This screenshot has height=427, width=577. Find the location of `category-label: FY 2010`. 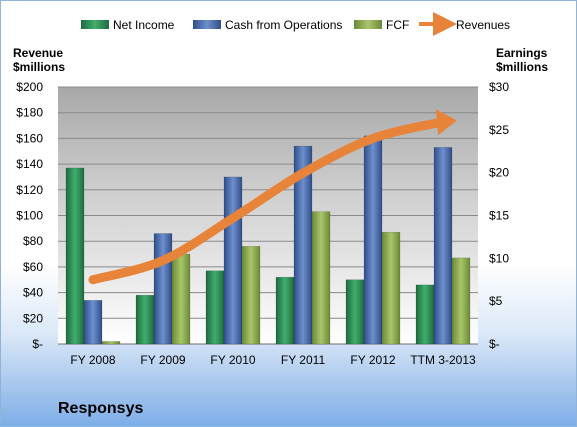

category-label: FY 2010 is located at coordinates (232, 360).